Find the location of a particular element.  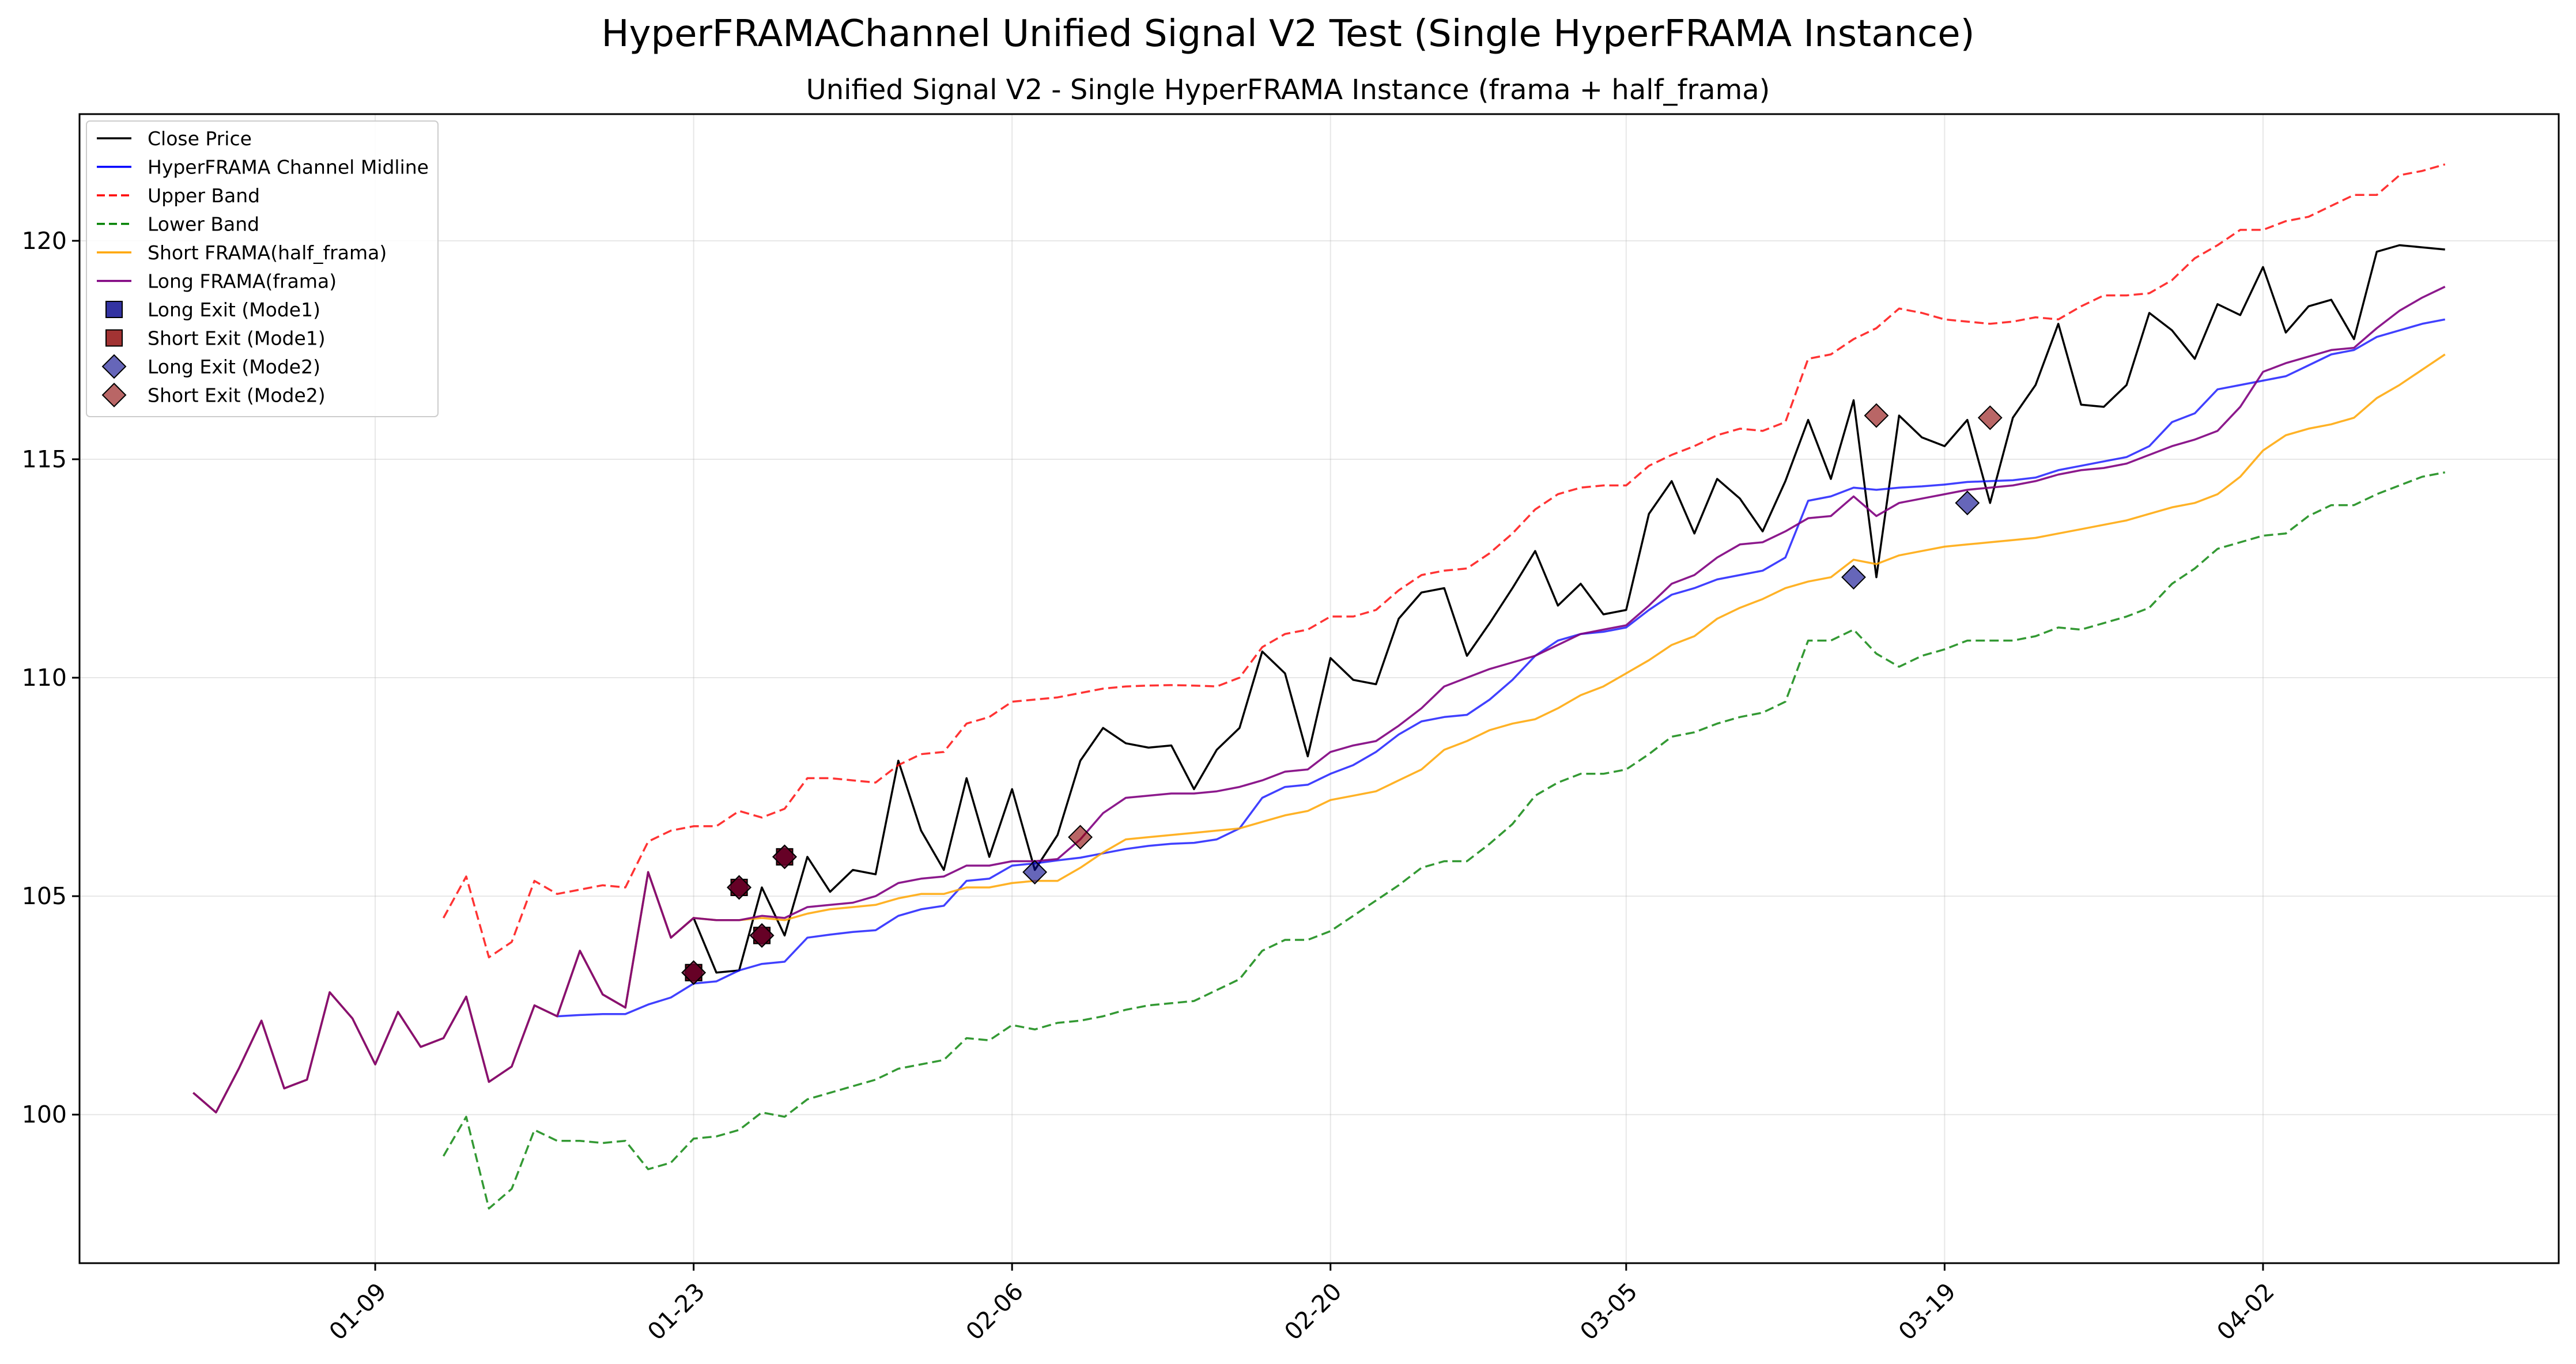

y-tick-label: 115 is located at coordinates (44, 459).